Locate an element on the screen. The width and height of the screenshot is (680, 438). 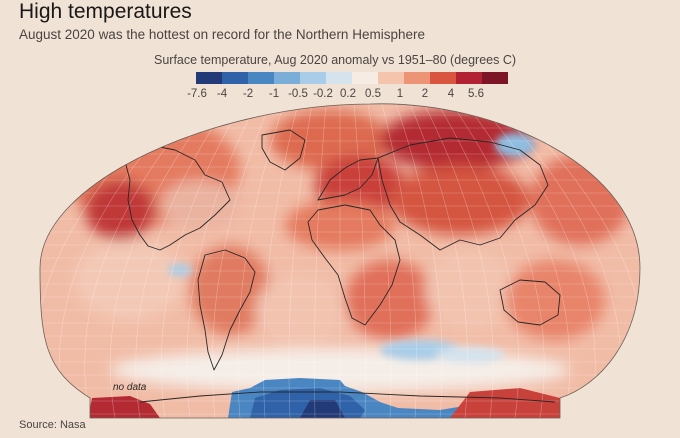
legend-tick-label: 0.2 is located at coordinates (348, 94).